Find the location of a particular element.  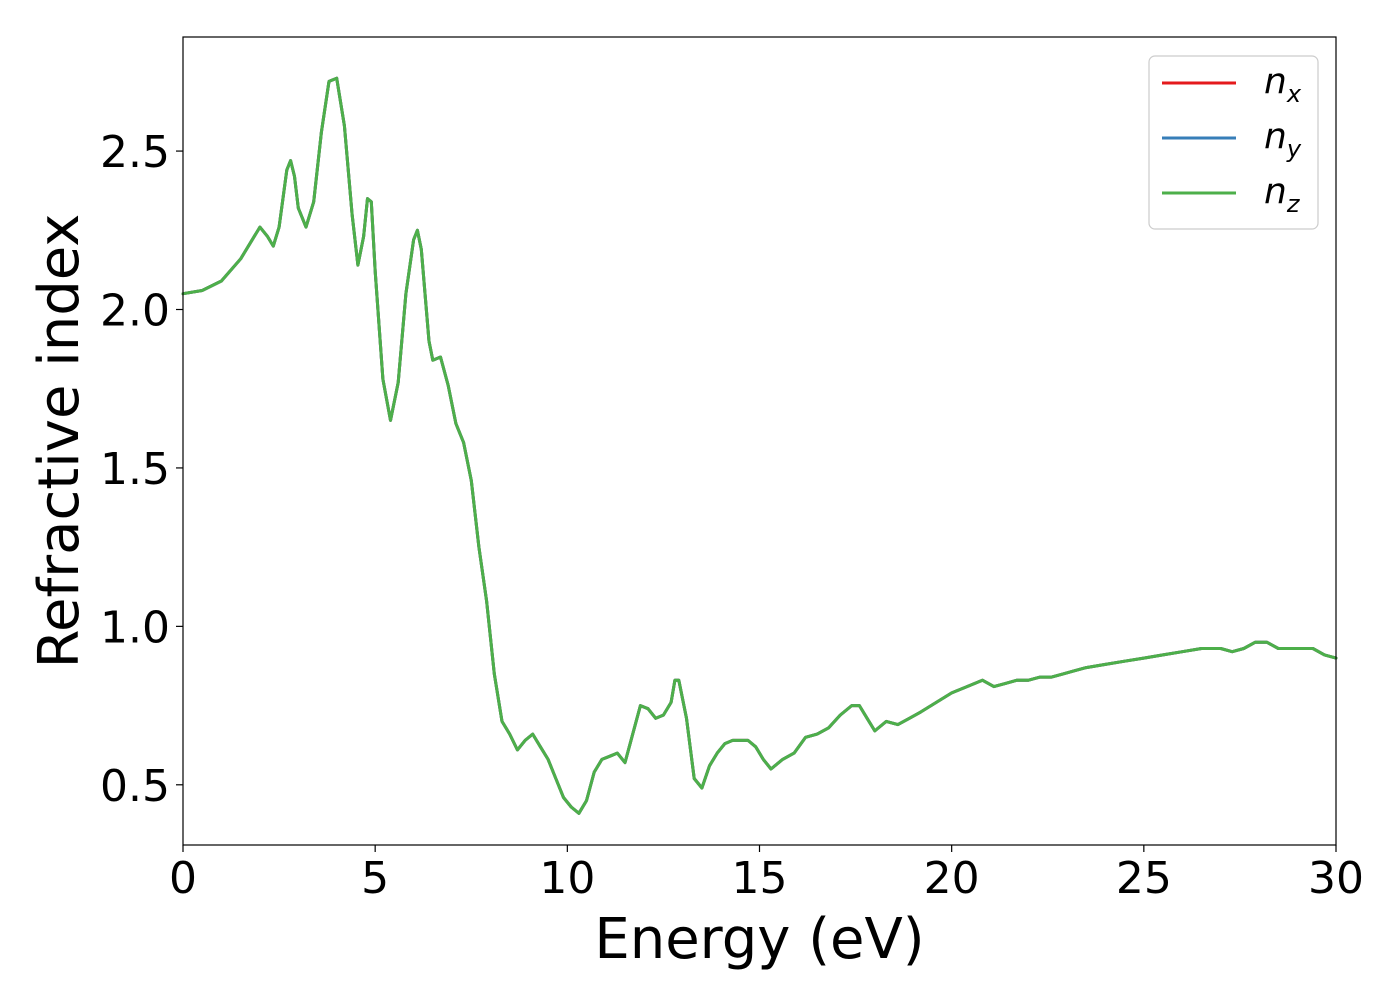

y-tick-label: 2.0 is located at coordinates (135, 311).